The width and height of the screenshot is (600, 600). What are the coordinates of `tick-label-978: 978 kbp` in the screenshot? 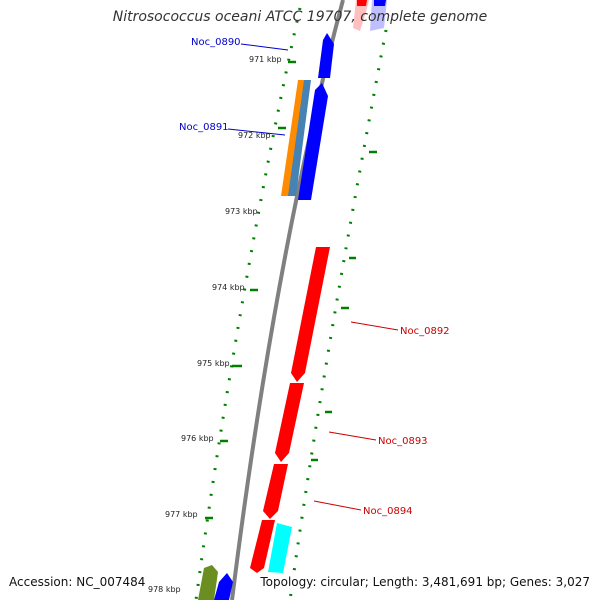 It's located at (164, 589).